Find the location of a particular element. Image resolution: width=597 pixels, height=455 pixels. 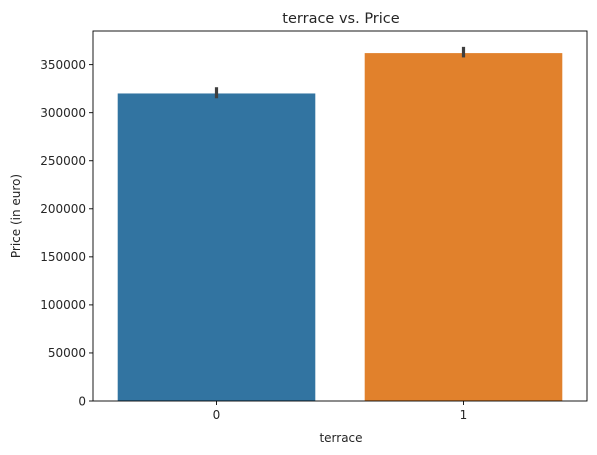

x-axis-label: terrace is located at coordinates (340, 438).